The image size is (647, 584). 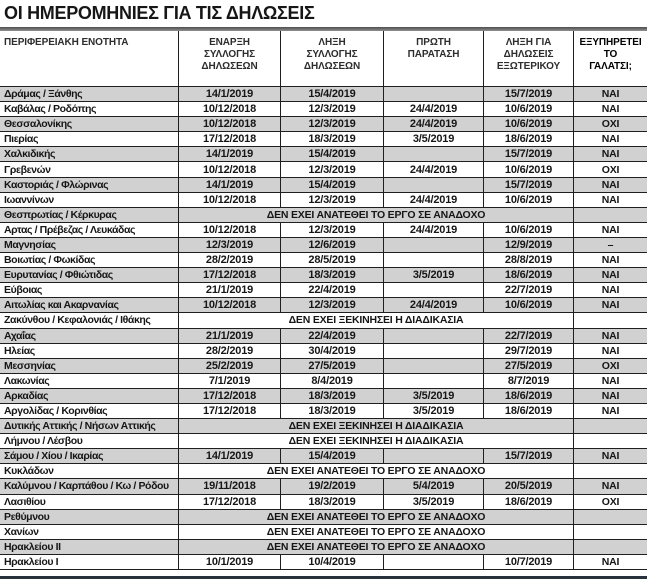 I want to click on title-rule, so click(x=323, y=29).